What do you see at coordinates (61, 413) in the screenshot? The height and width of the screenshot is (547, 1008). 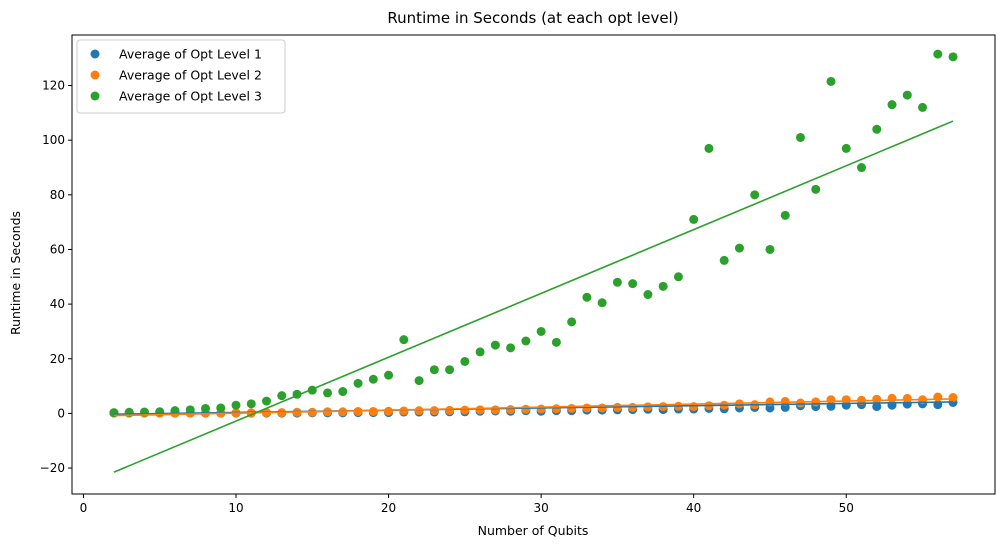 I see `y-tick-label: 0` at bounding box center [61, 413].